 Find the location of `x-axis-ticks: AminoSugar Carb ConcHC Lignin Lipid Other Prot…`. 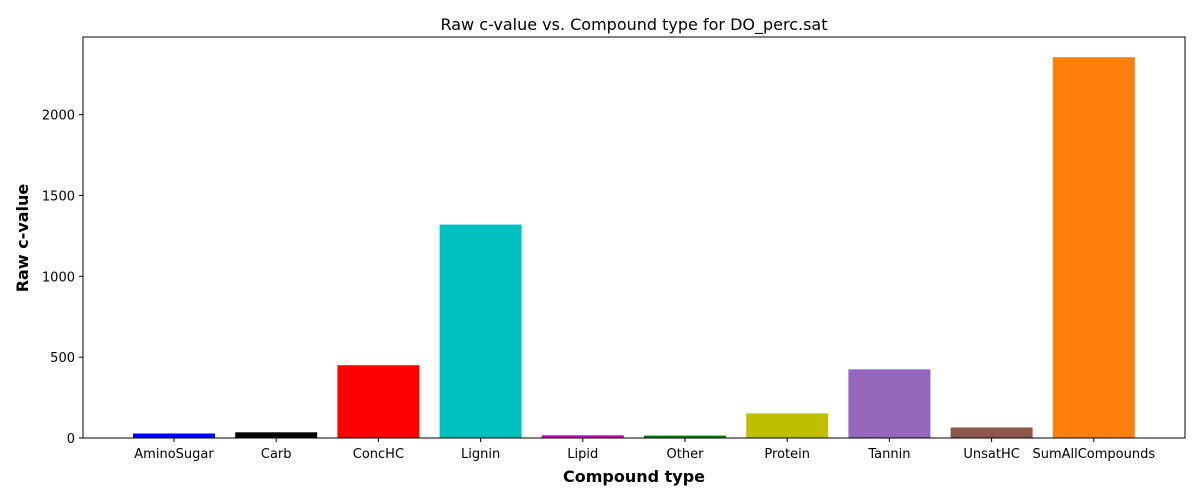

x-axis-ticks: AminoSugar Carb ConcHC Lignin Lipid Other Prot… is located at coordinates (644, 450).